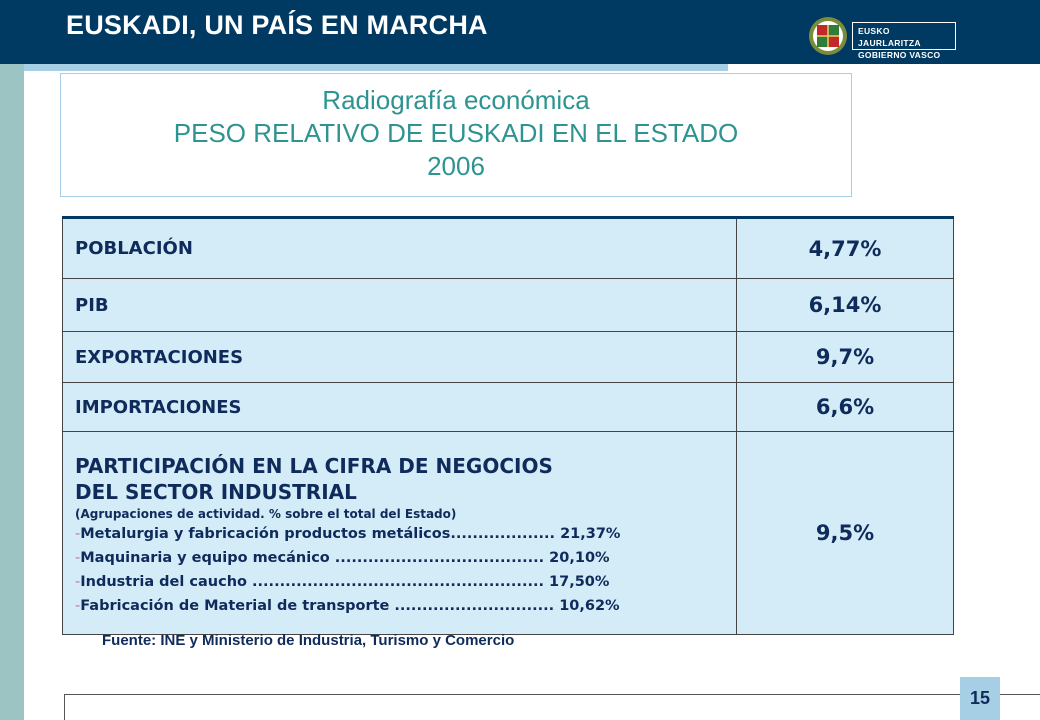  I want to click on row-label: EXPORTACIONES, so click(399, 357).